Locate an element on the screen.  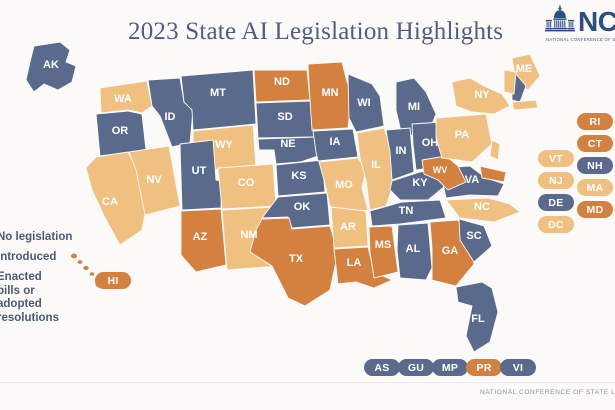
state-az is located at coordinates (203, 240).